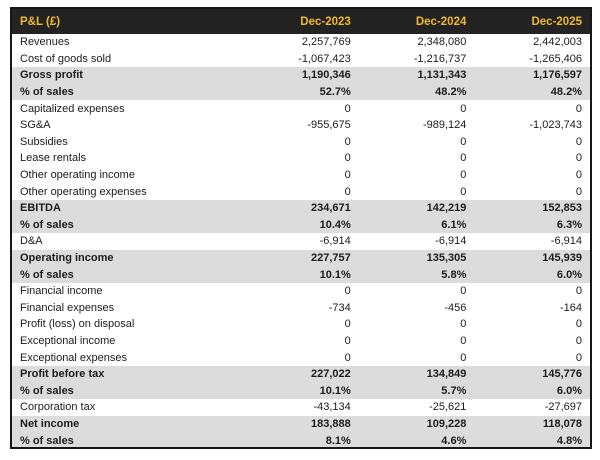 This screenshot has width=600, height=460. Describe the element at coordinates (67, 307) in the screenshot. I see `row-label: Financial expenses` at that location.